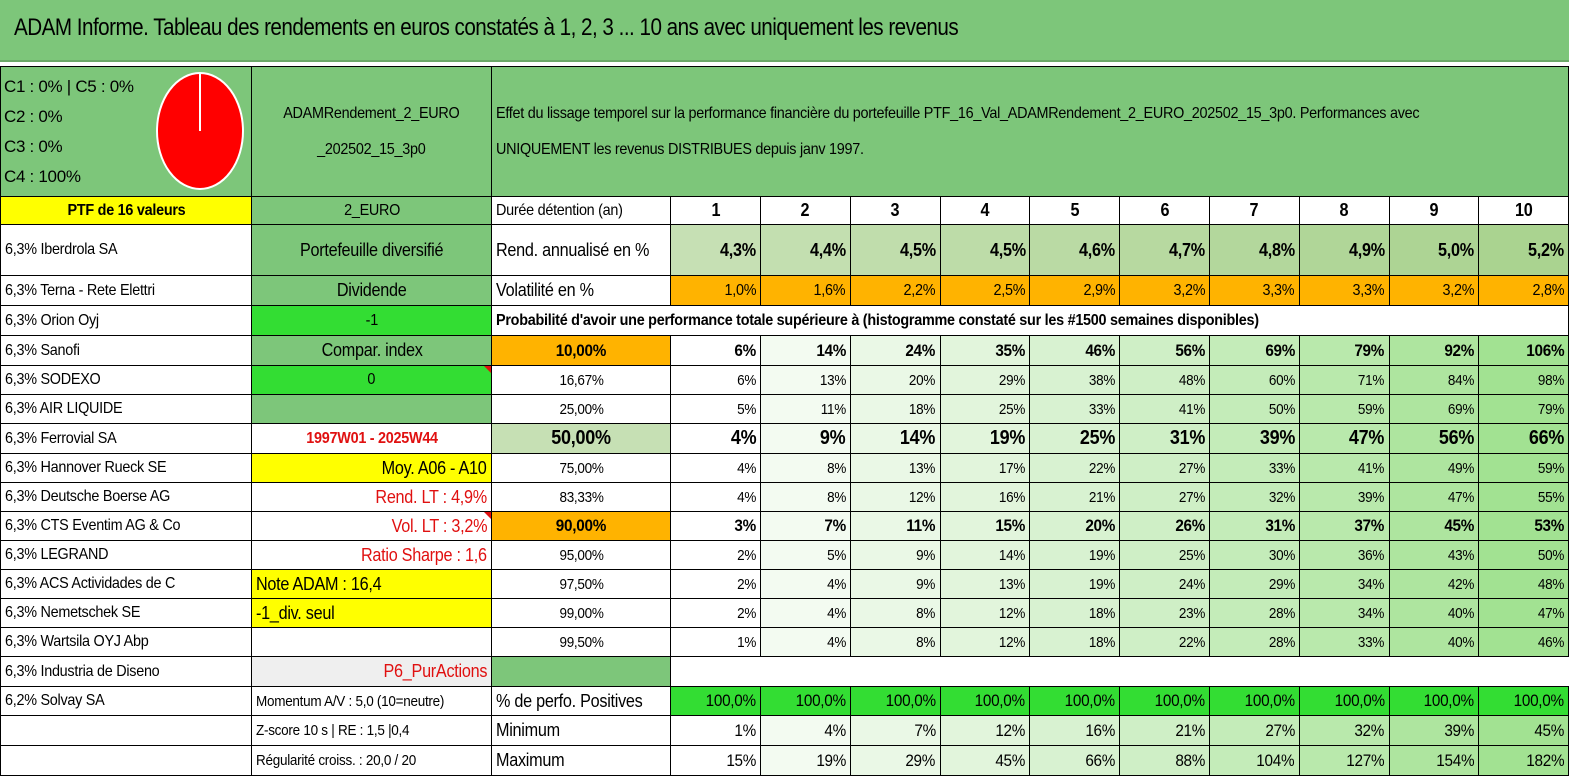 The height and width of the screenshot is (782, 1569). I want to click on prob-value: 28%, so click(1254, 642).